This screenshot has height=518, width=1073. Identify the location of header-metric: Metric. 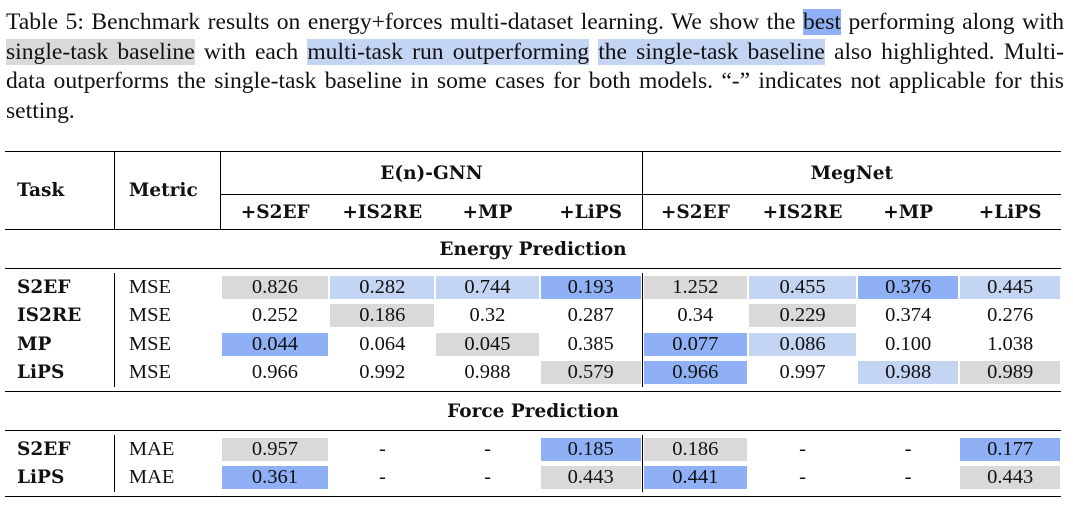
(167, 191).